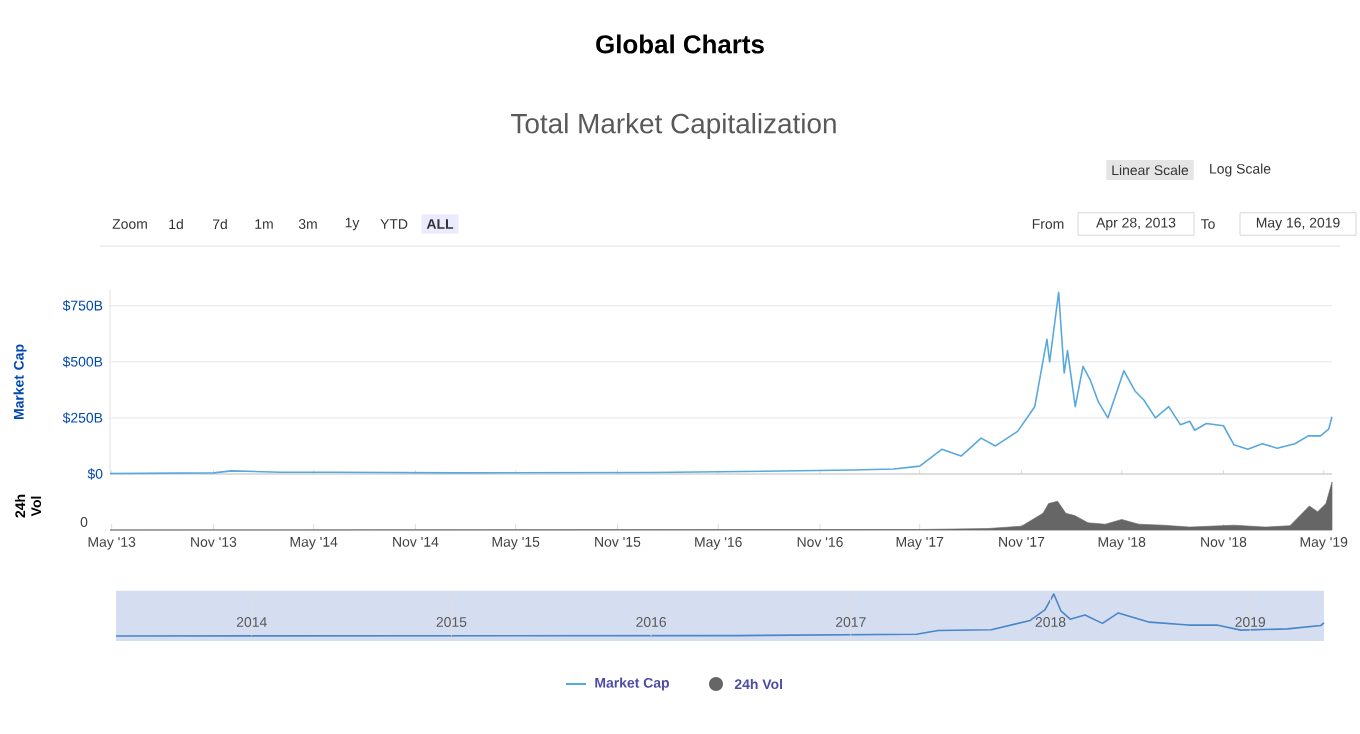 This screenshot has height=734, width=1360. Describe the element at coordinates (673, 125) in the screenshot. I see `chart-subtitle: Total Market Capitalization` at that location.